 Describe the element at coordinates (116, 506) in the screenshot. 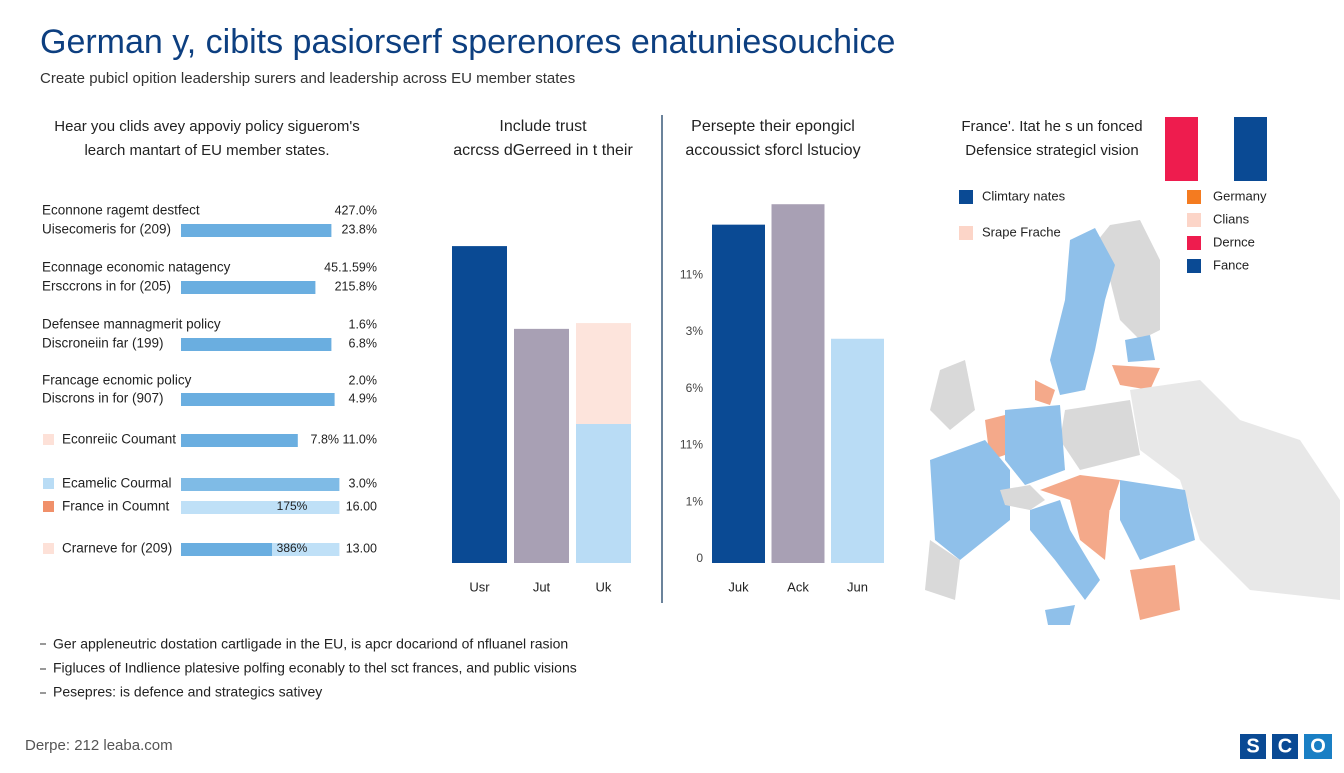

I see `row-label: France in Coumnt` at that location.